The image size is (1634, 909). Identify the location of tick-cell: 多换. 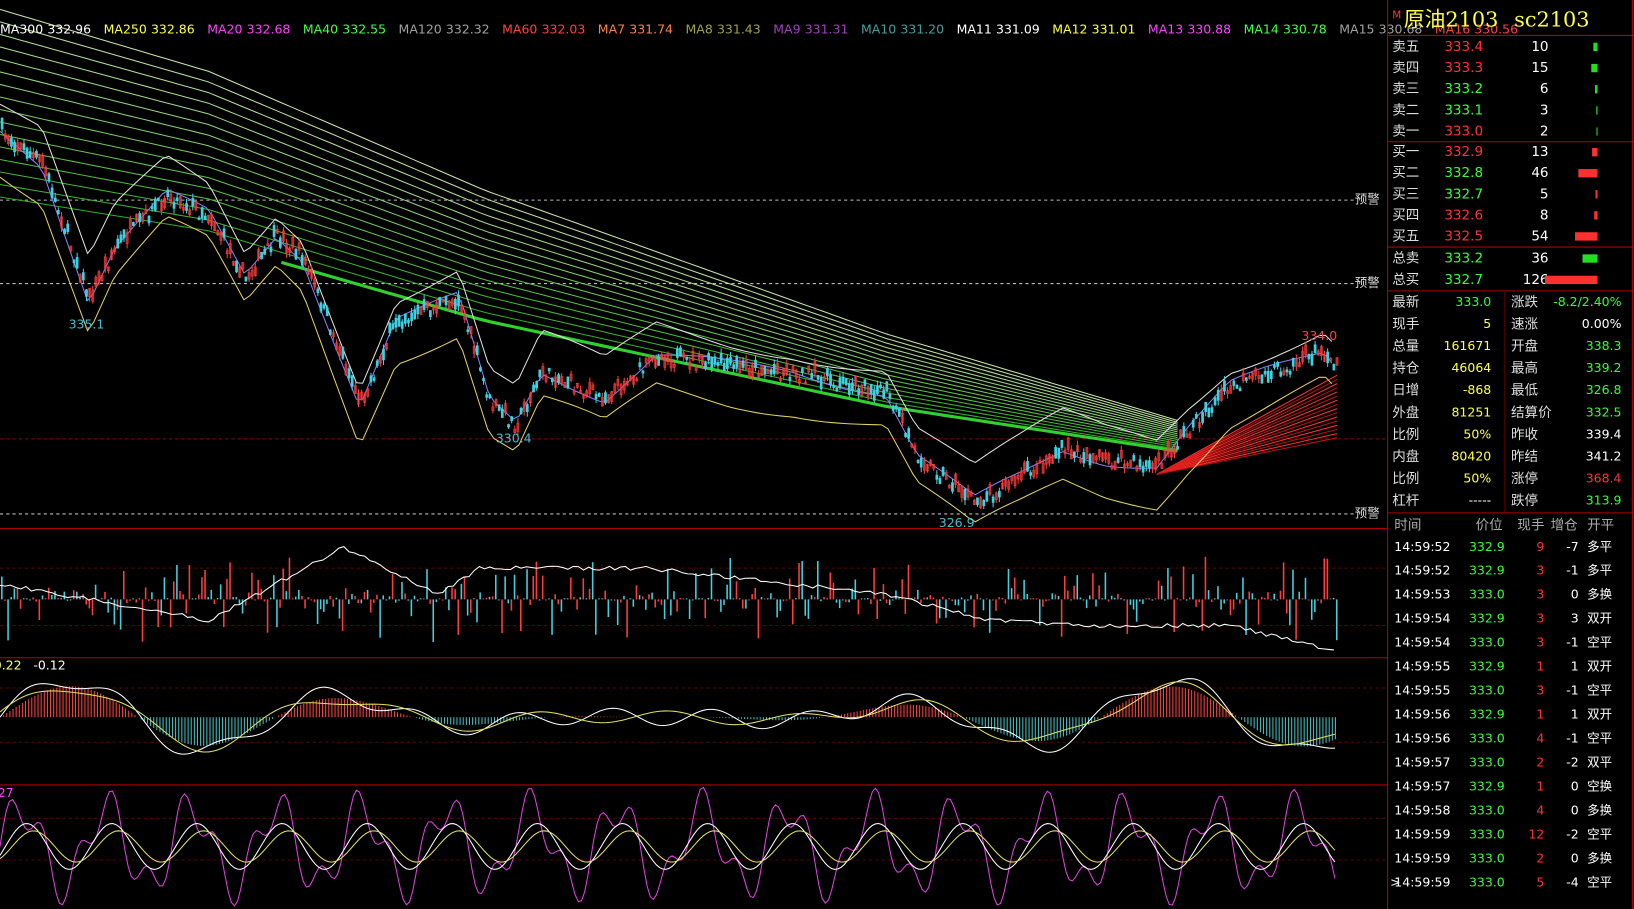
(1599, 810).